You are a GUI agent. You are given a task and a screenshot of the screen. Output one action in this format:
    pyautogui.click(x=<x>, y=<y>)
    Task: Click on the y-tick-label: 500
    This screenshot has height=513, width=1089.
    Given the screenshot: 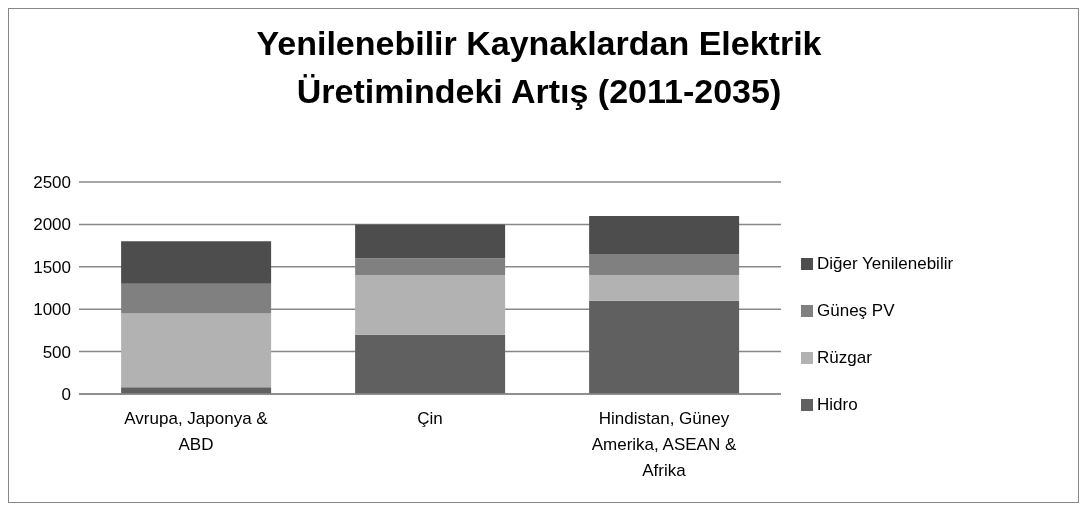 What is the action you would take?
    pyautogui.click(x=56, y=352)
    